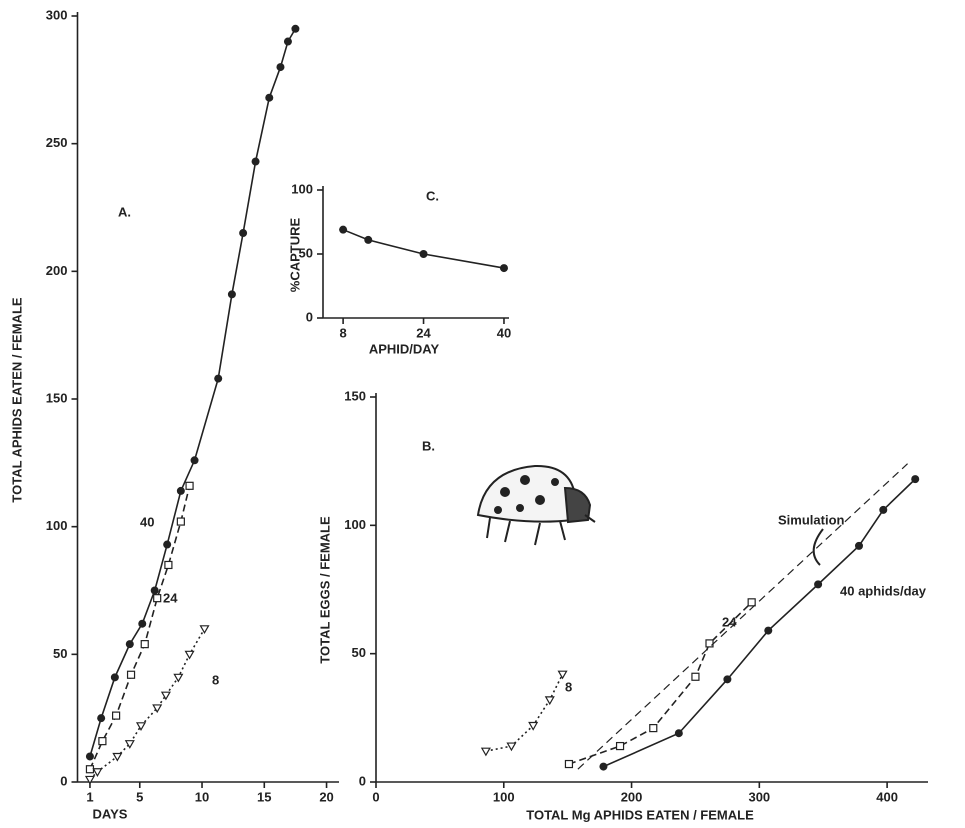  I want to click on panel-label: B., so click(428, 445).